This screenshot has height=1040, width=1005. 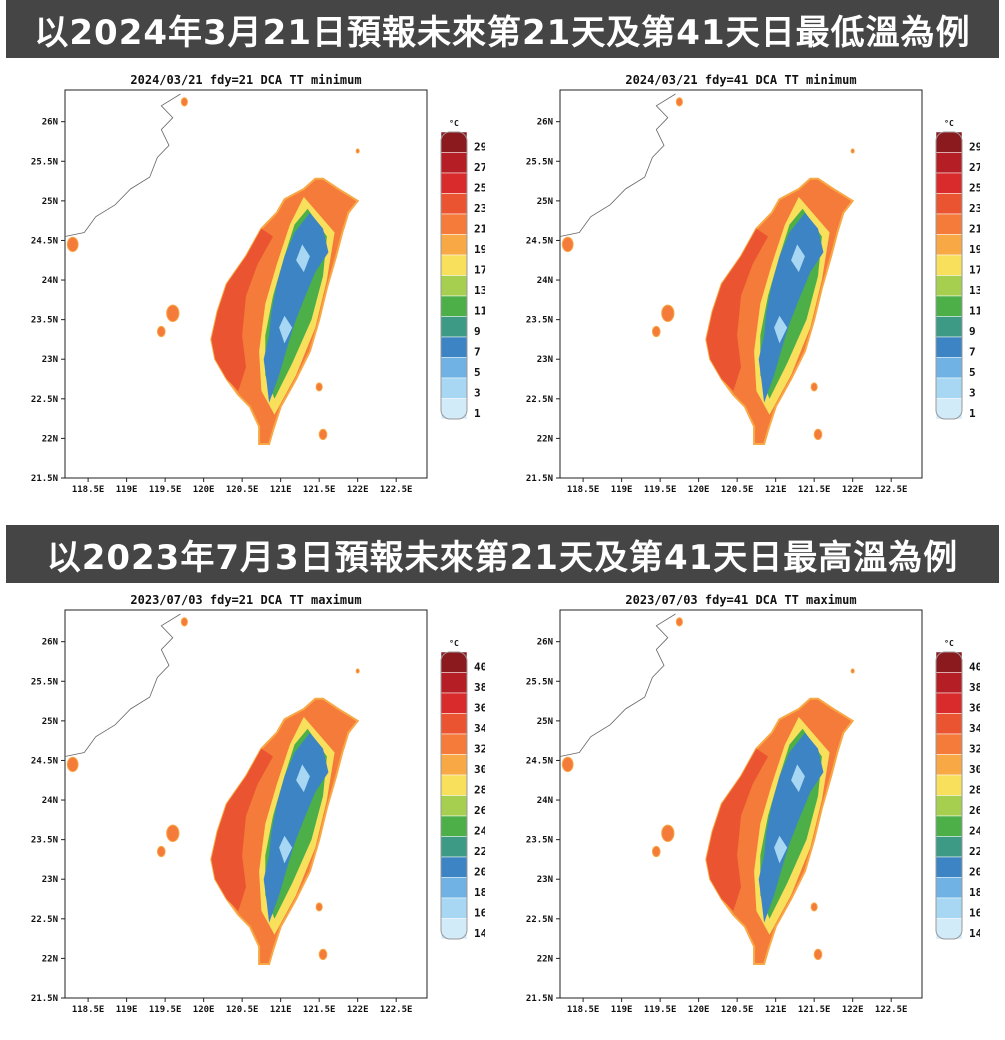 I want to click on colorbar-label: 28, so click(x=974, y=790).